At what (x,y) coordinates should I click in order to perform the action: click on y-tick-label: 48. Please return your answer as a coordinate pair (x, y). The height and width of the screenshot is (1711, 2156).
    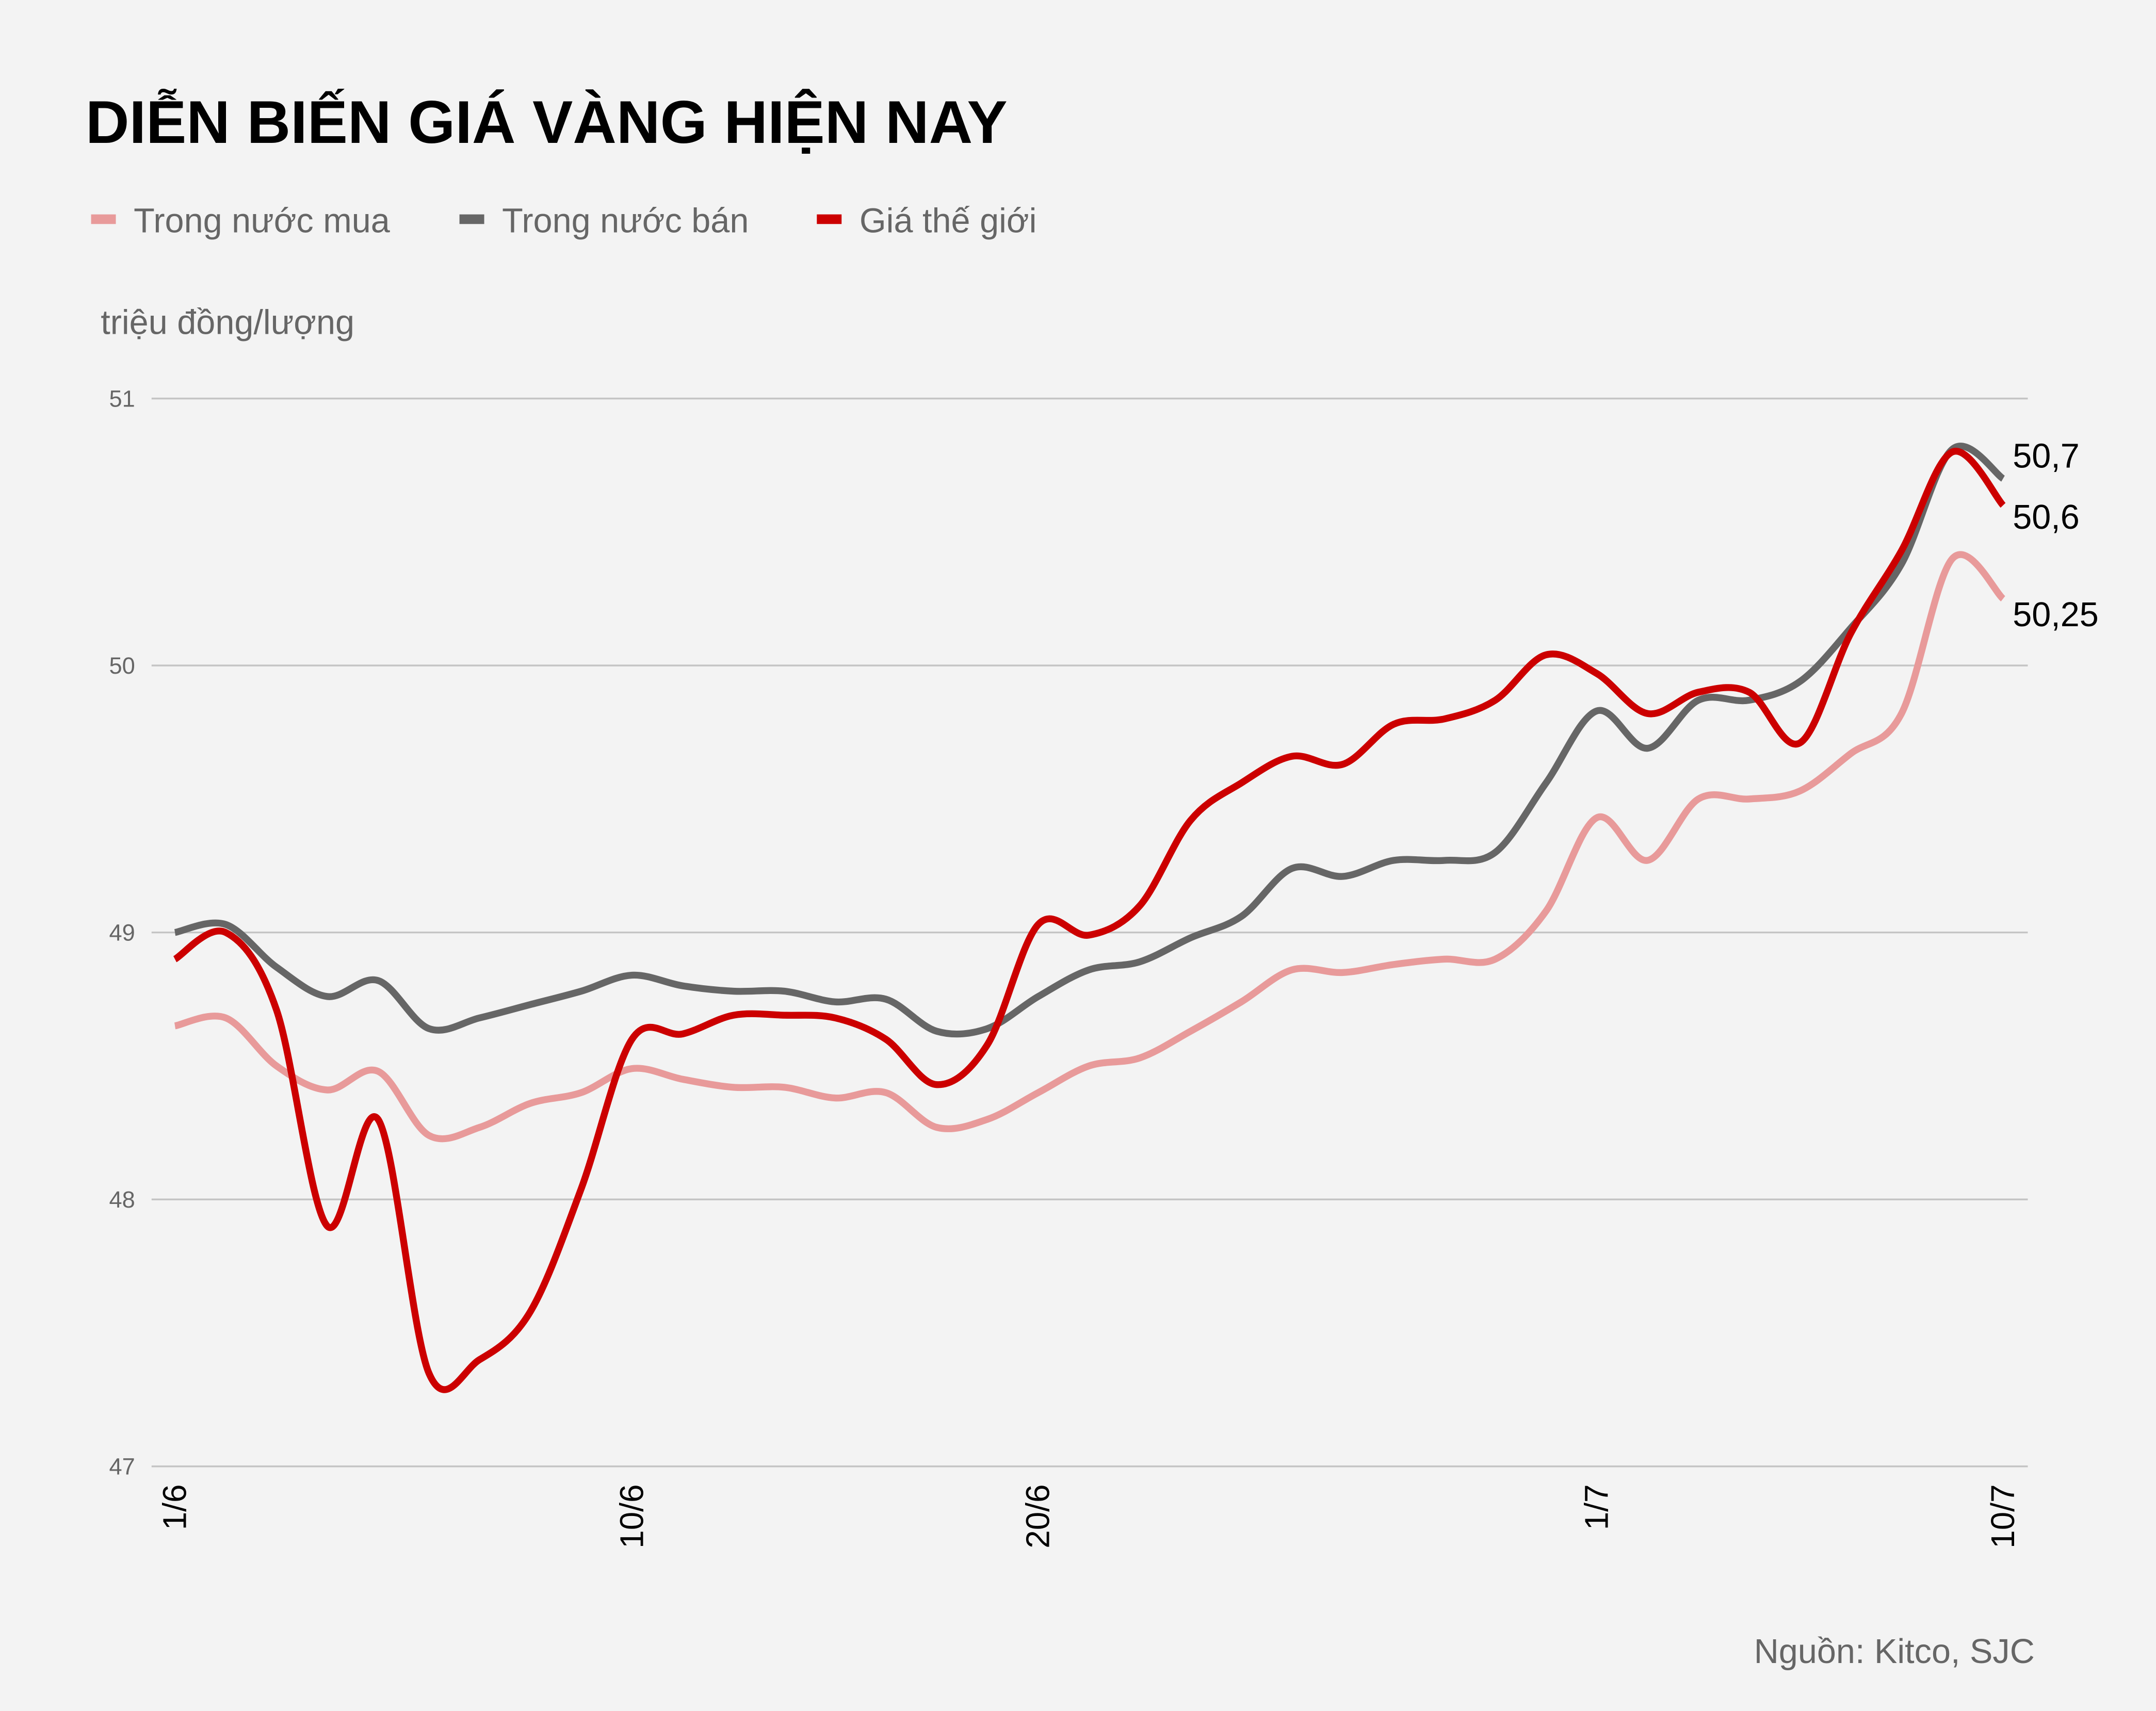
    Looking at the image, I should click on (122, 1199).